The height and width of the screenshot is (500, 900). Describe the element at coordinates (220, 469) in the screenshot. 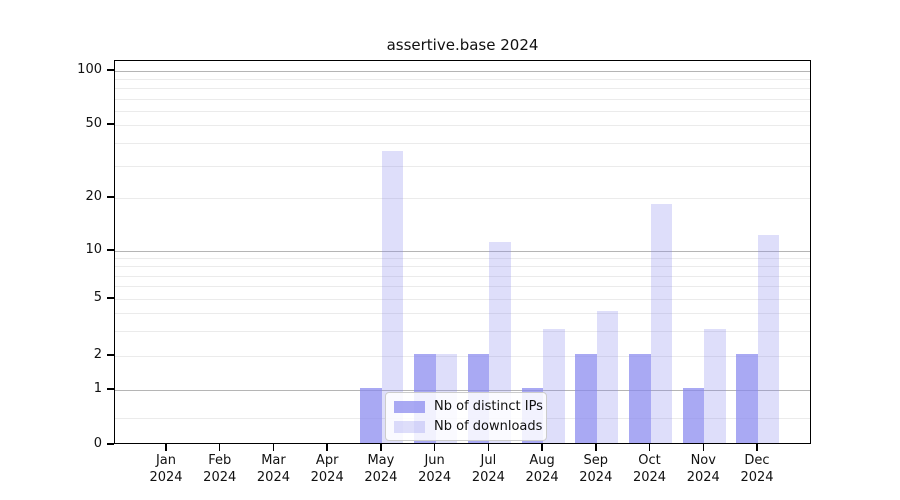

I see `x-tick-label: Feb 2024` at that location.